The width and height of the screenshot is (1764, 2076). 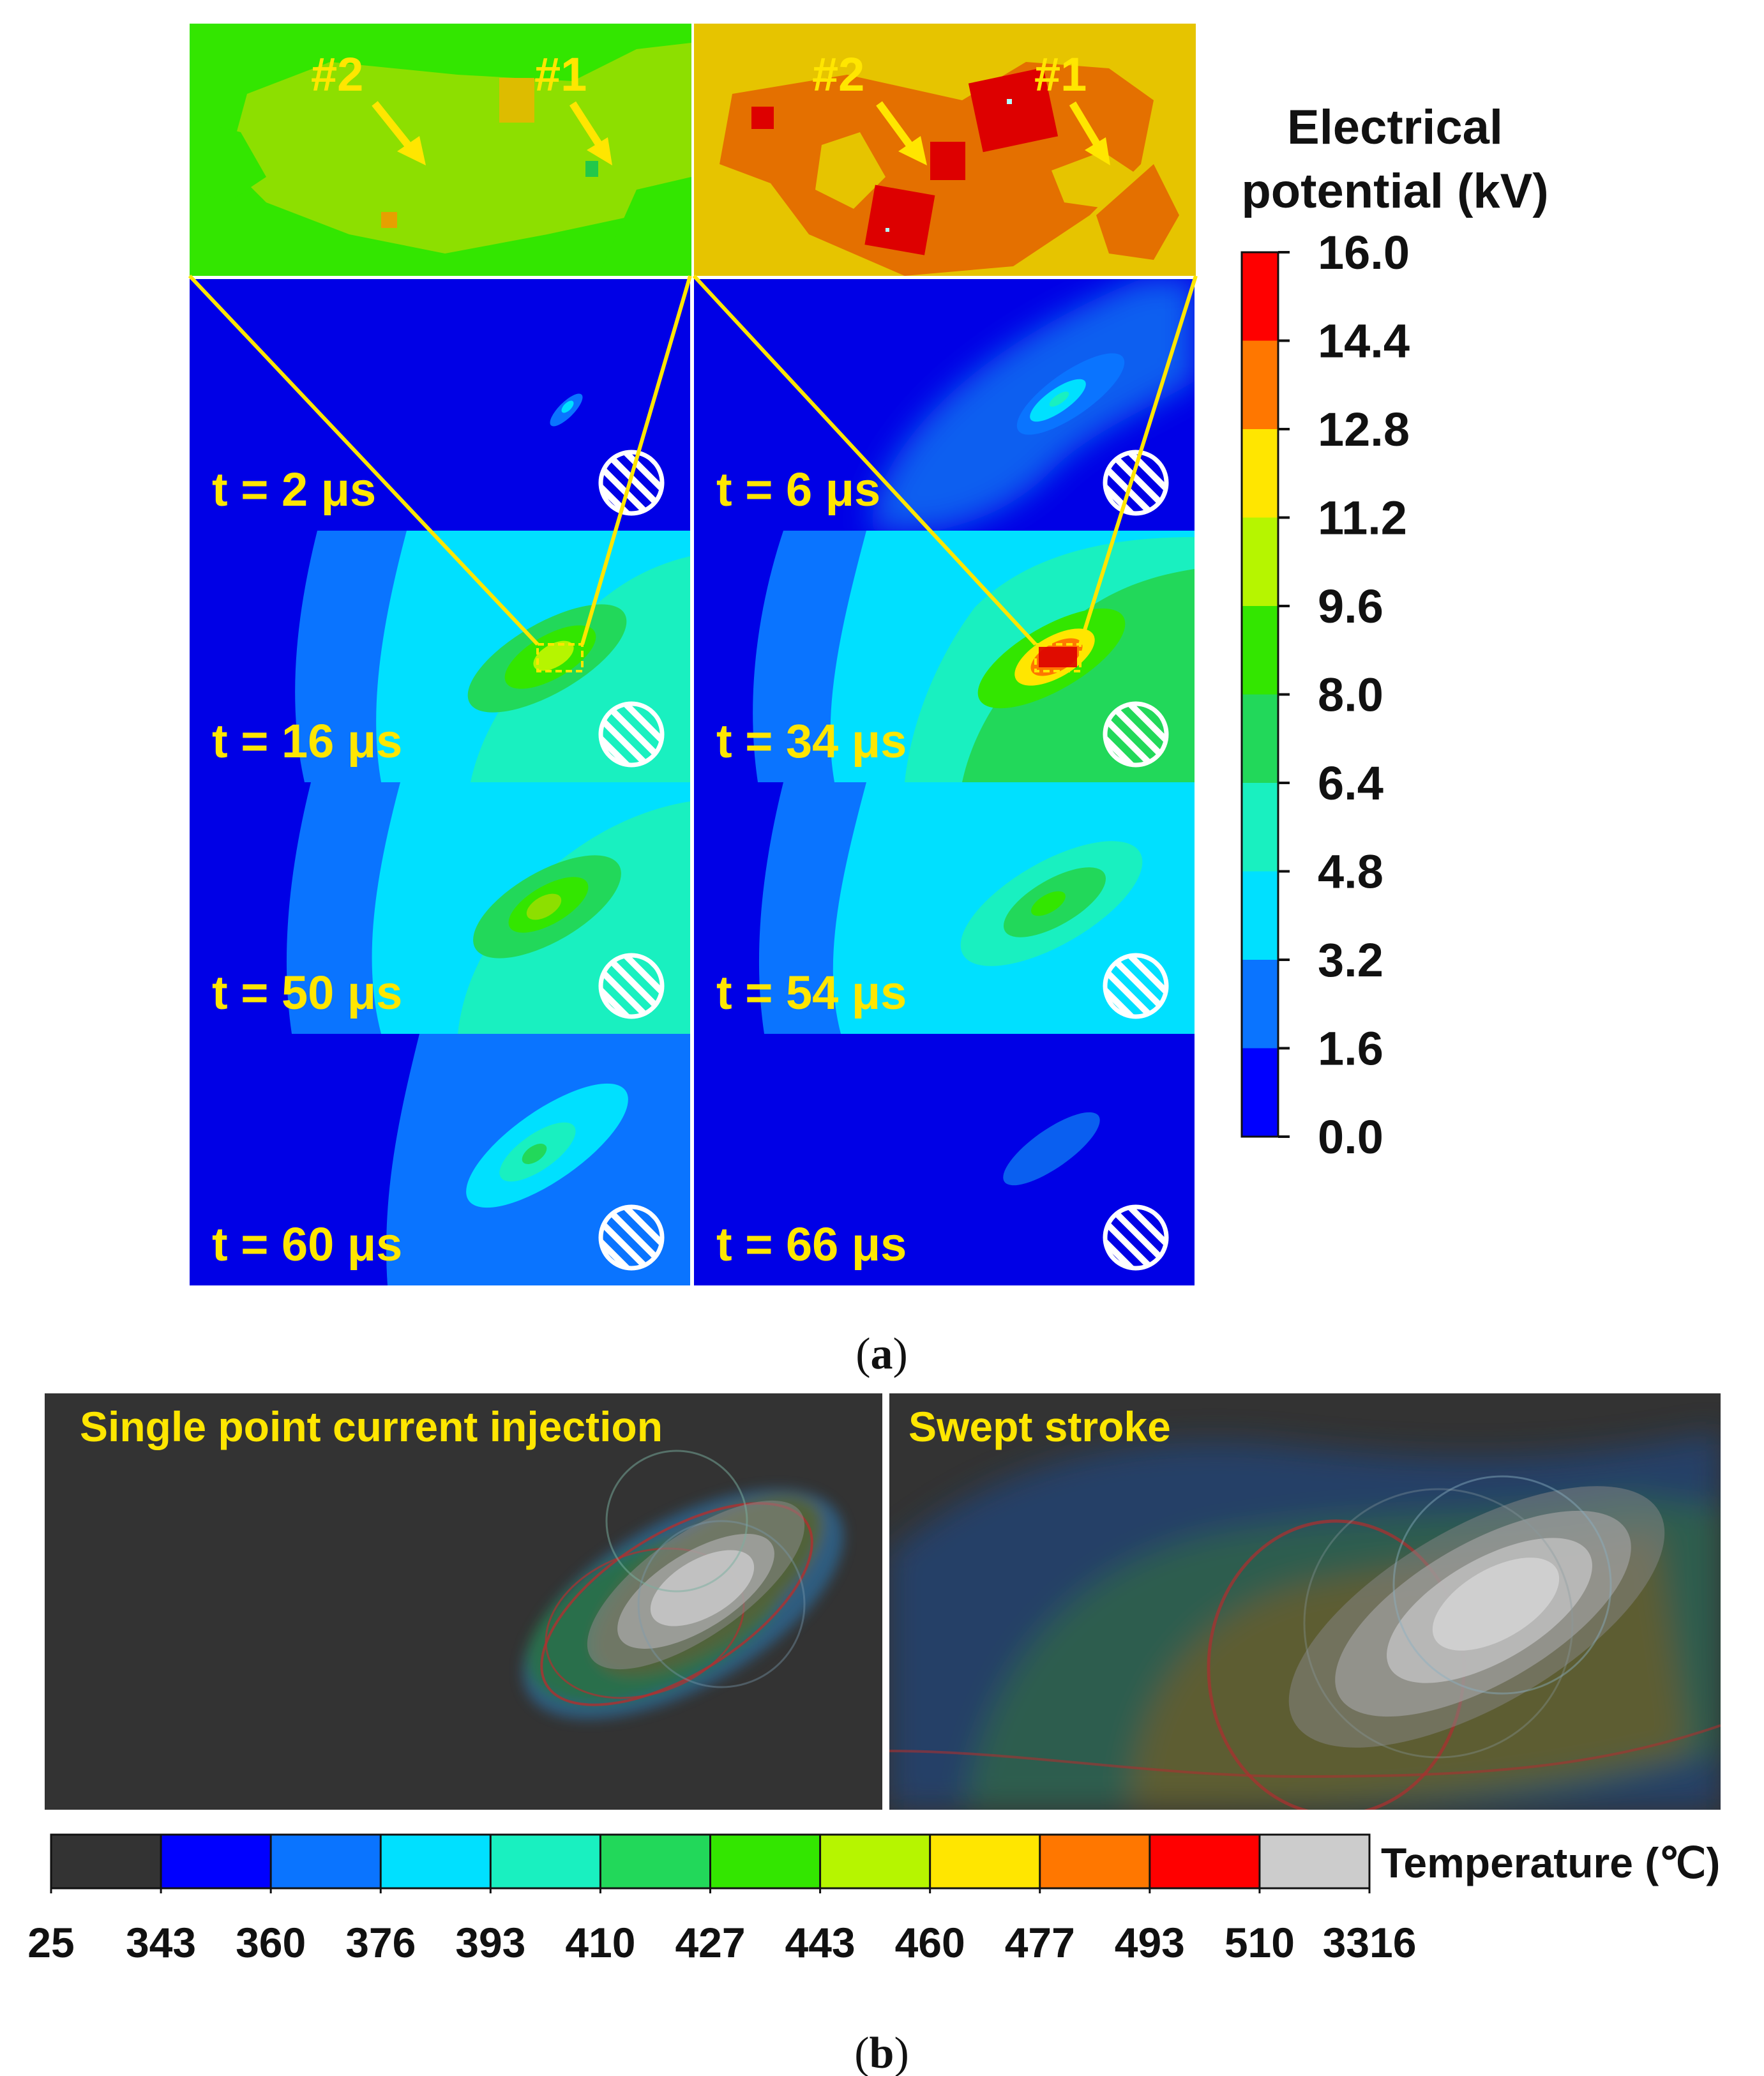 What do you see at coordinates (1350, 960) in the screenshot?
I see `potential-colorbar-tick-label: 3.2` at bounding box center [1350, 960].